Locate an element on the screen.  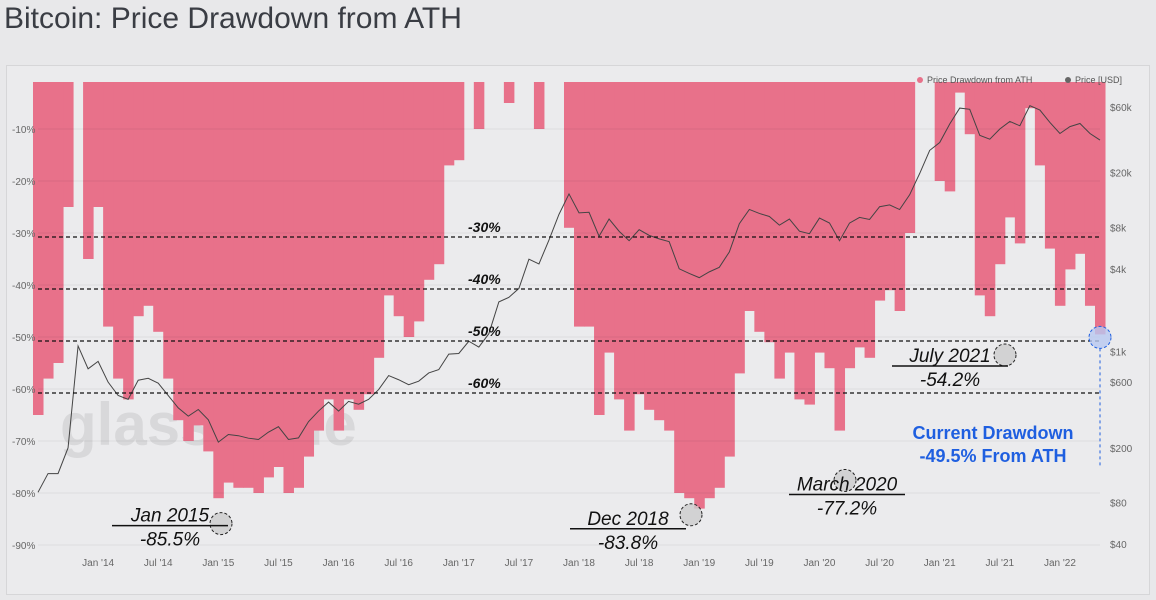
y-right-tick-label: $1k is located at coordinates (1118, 353).